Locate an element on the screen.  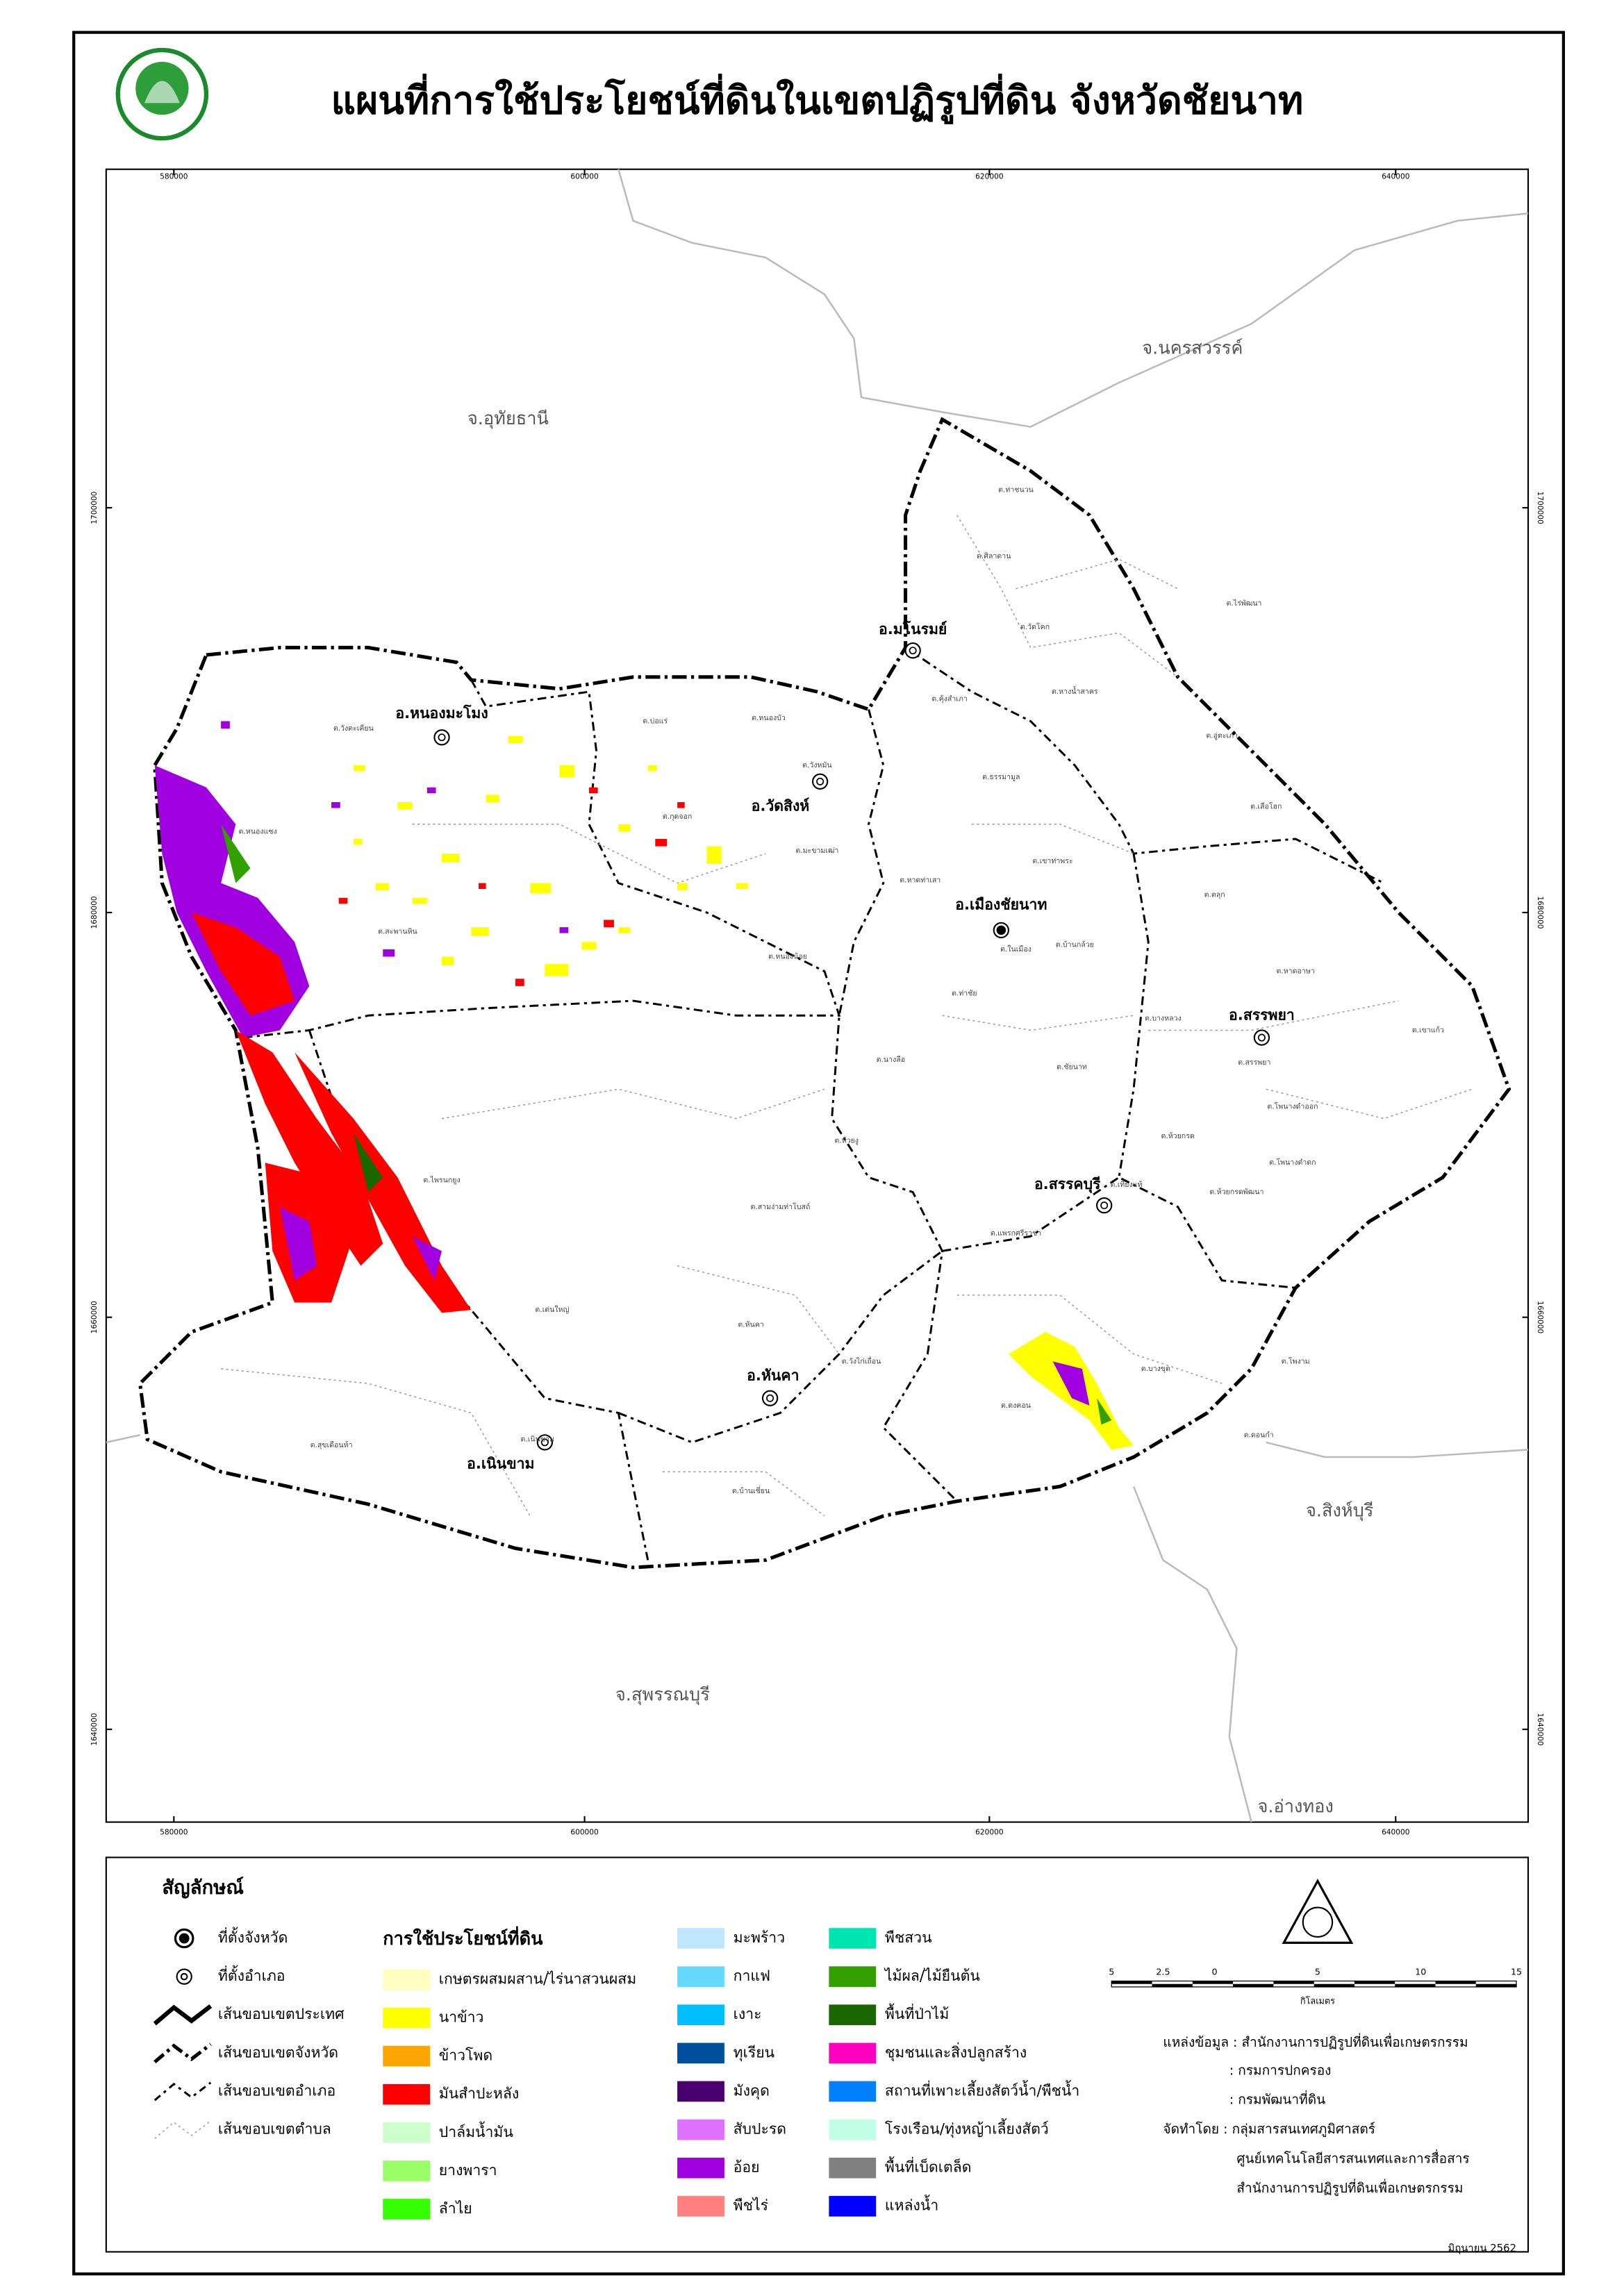
subdistrict-label: ต.บ้านกล้วย is located at coordinates (1075, 945).